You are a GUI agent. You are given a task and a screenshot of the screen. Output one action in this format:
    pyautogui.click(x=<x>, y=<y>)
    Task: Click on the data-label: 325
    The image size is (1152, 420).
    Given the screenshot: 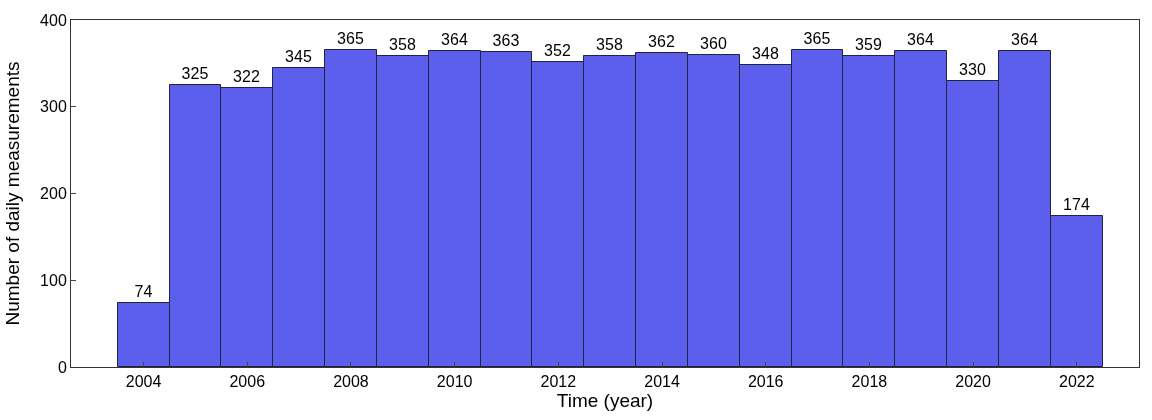 What is the action you would take?
    pyautogui.click(x=195, y=73)
    